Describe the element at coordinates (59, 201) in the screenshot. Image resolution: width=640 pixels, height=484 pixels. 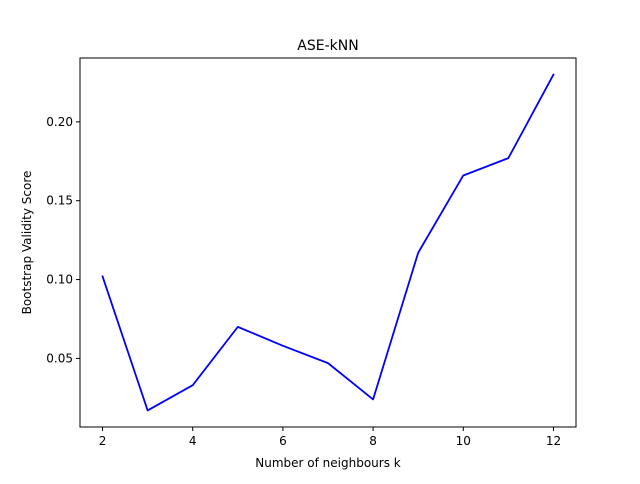
I see `y-tick-label: 0.15` at that location.